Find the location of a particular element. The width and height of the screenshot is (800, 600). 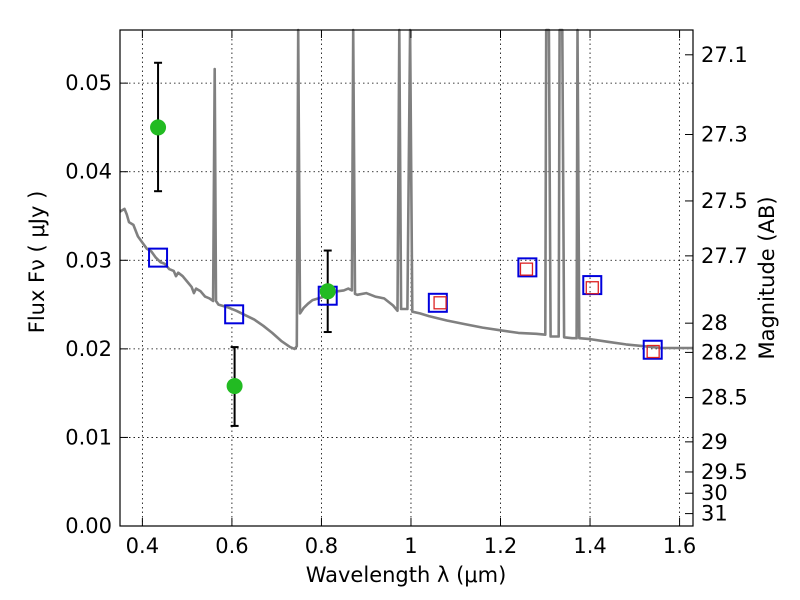

y-tick-label: 0.04 is located at coordinates (88, 172).